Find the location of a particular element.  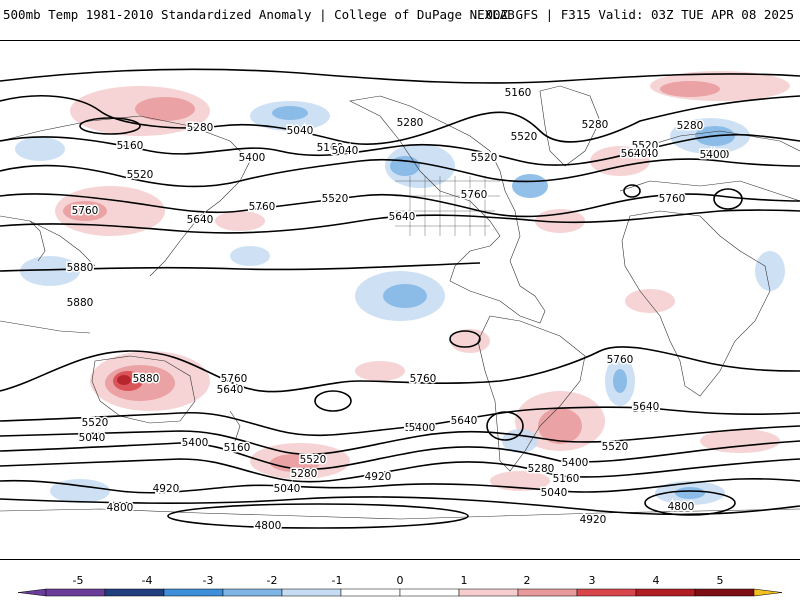

colorbar-tick-label: 3 is located at coordinates (592, 580).